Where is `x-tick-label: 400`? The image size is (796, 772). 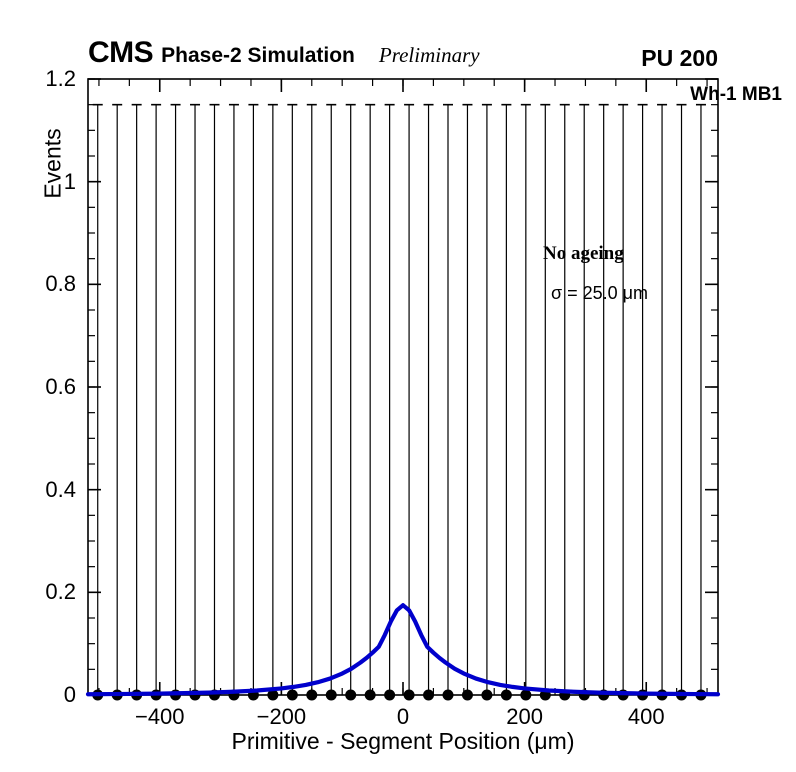
x-tick-label: 400 is located at coordinates (646, 716).